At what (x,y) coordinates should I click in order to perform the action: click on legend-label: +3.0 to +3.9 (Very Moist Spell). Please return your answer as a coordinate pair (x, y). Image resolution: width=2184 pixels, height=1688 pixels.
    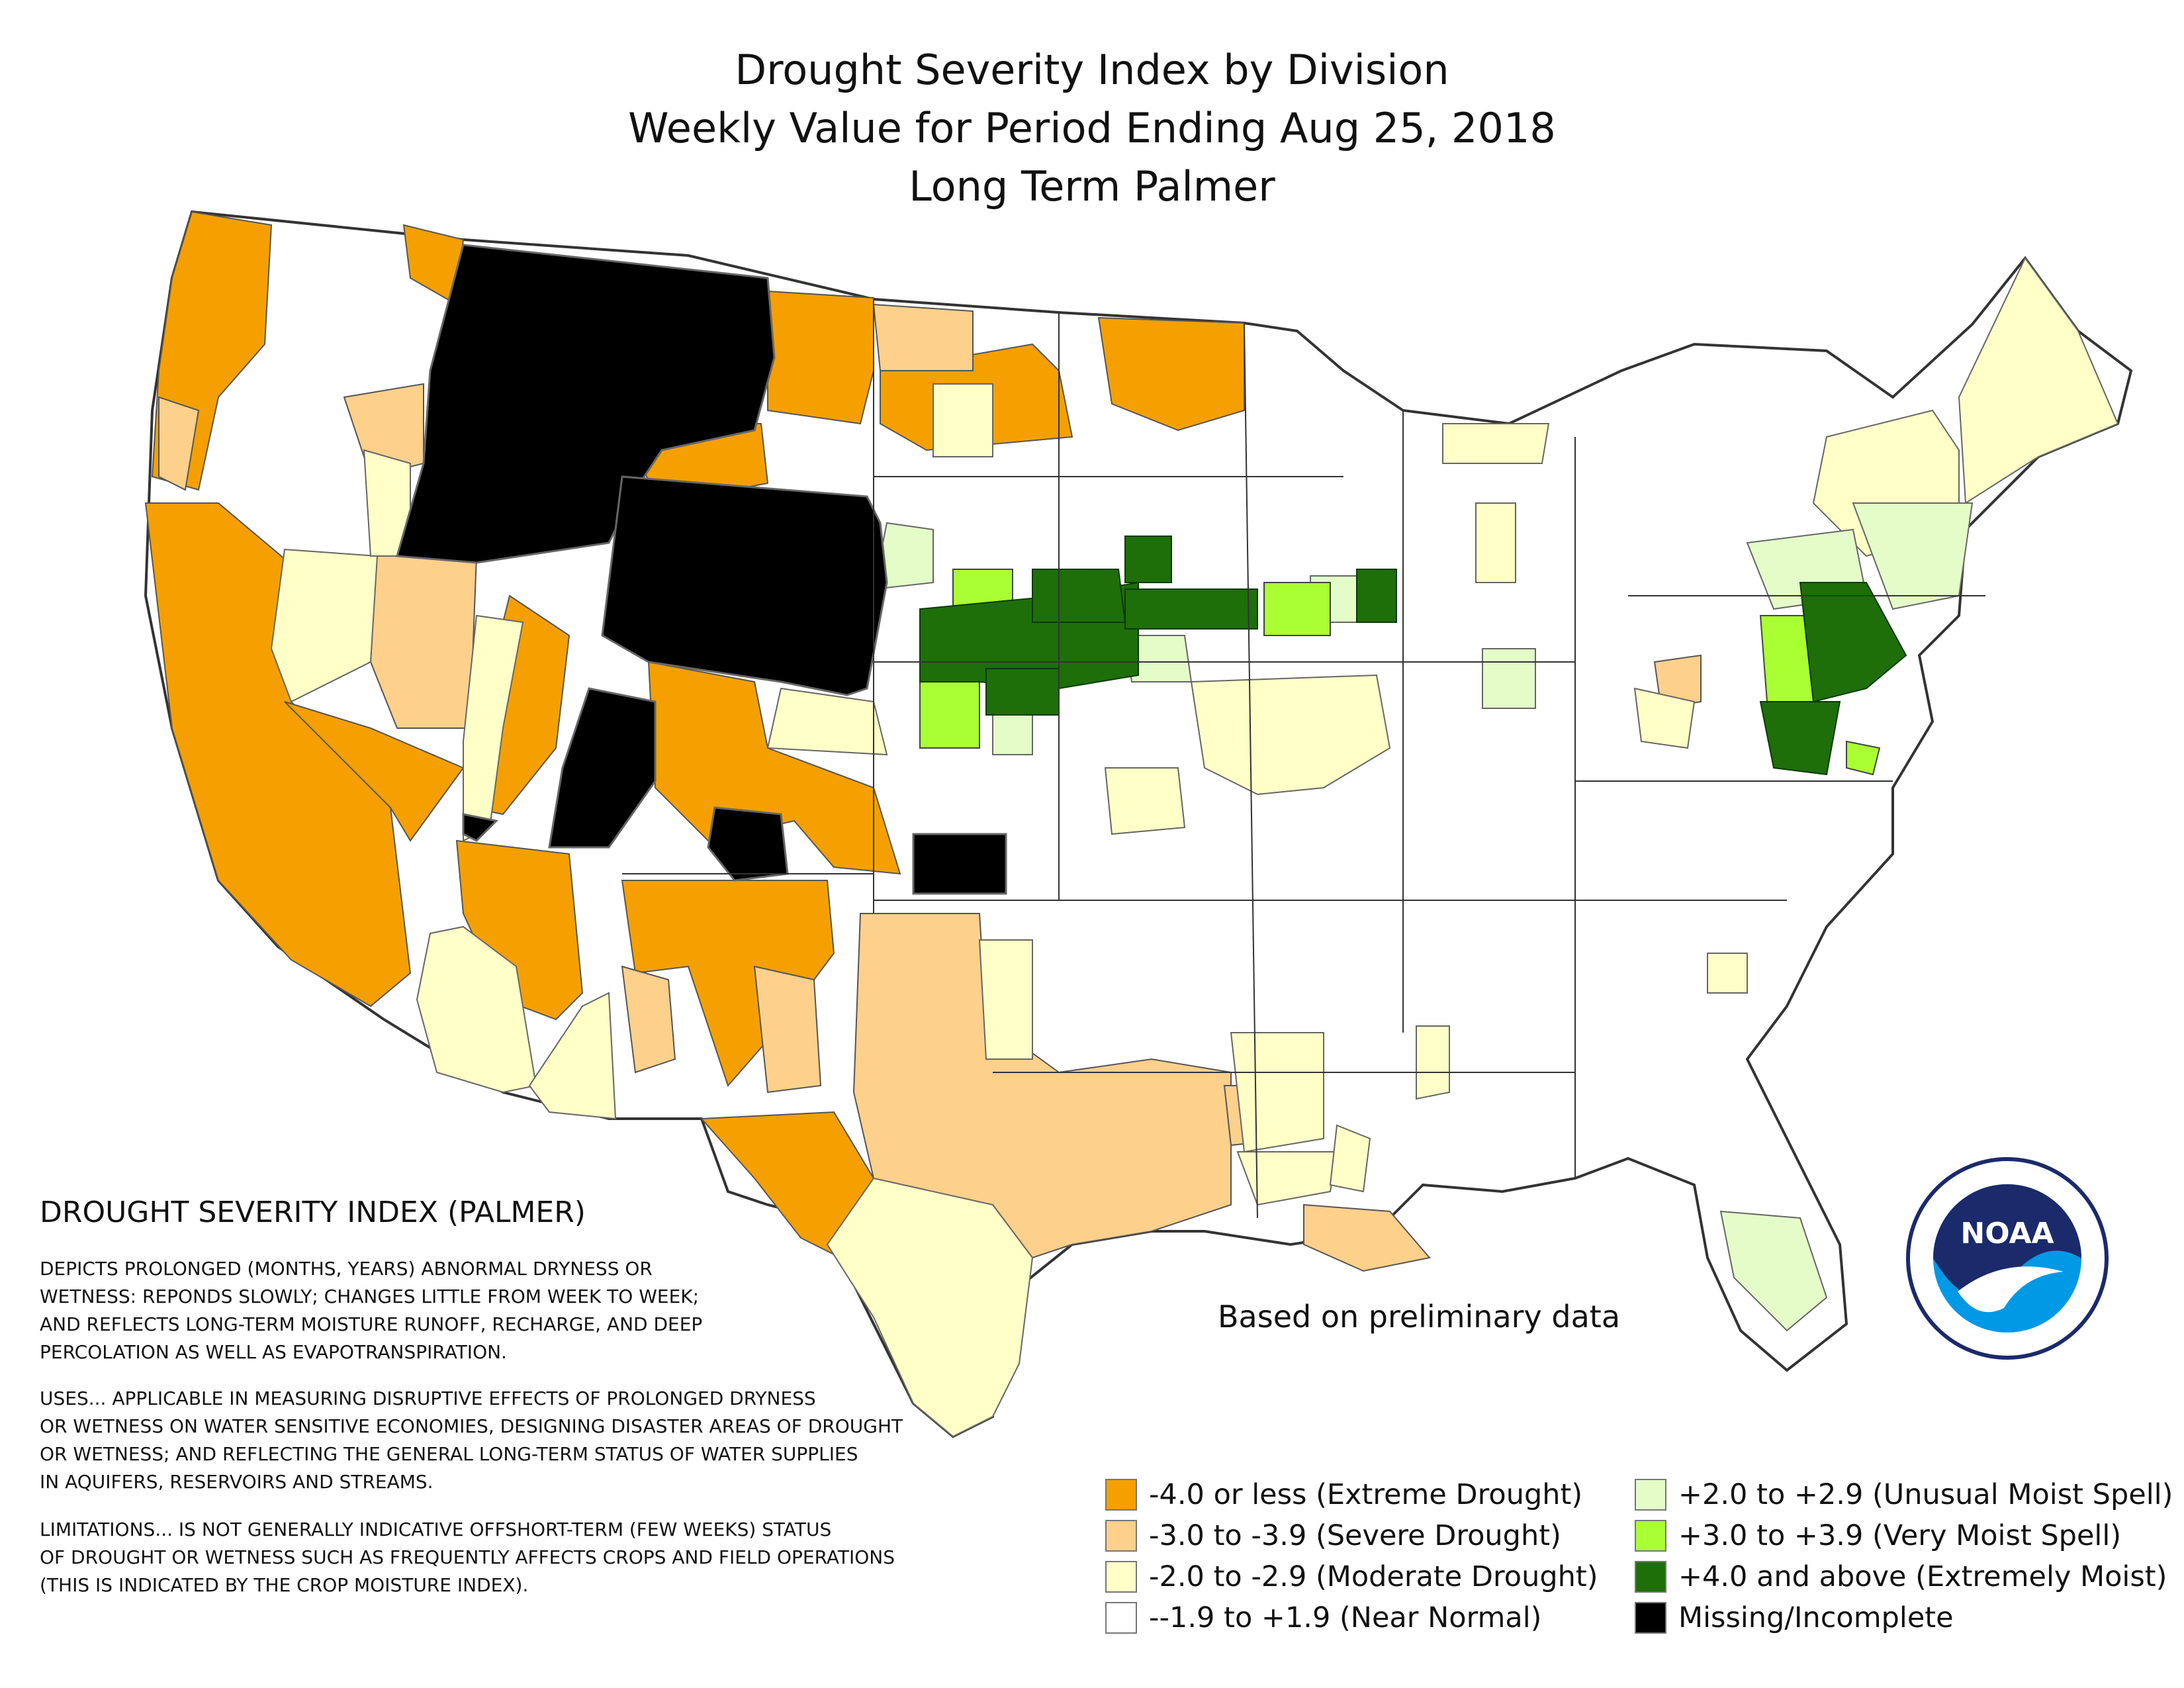
    Looking at the image, I should click on (1900, 1535).